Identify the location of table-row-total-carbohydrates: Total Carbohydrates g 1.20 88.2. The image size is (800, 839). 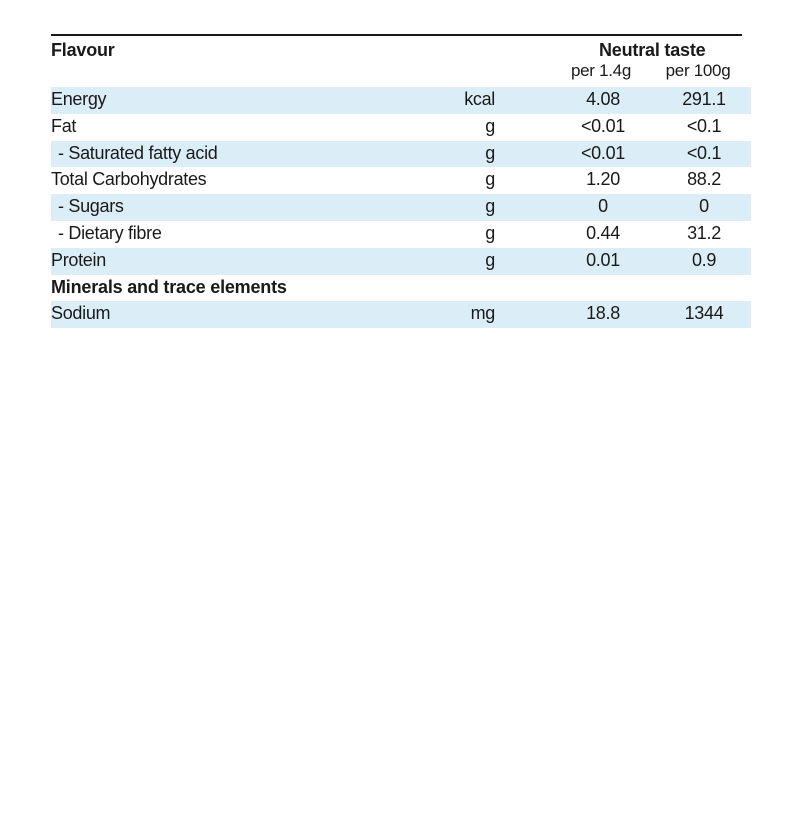
(401, 180).